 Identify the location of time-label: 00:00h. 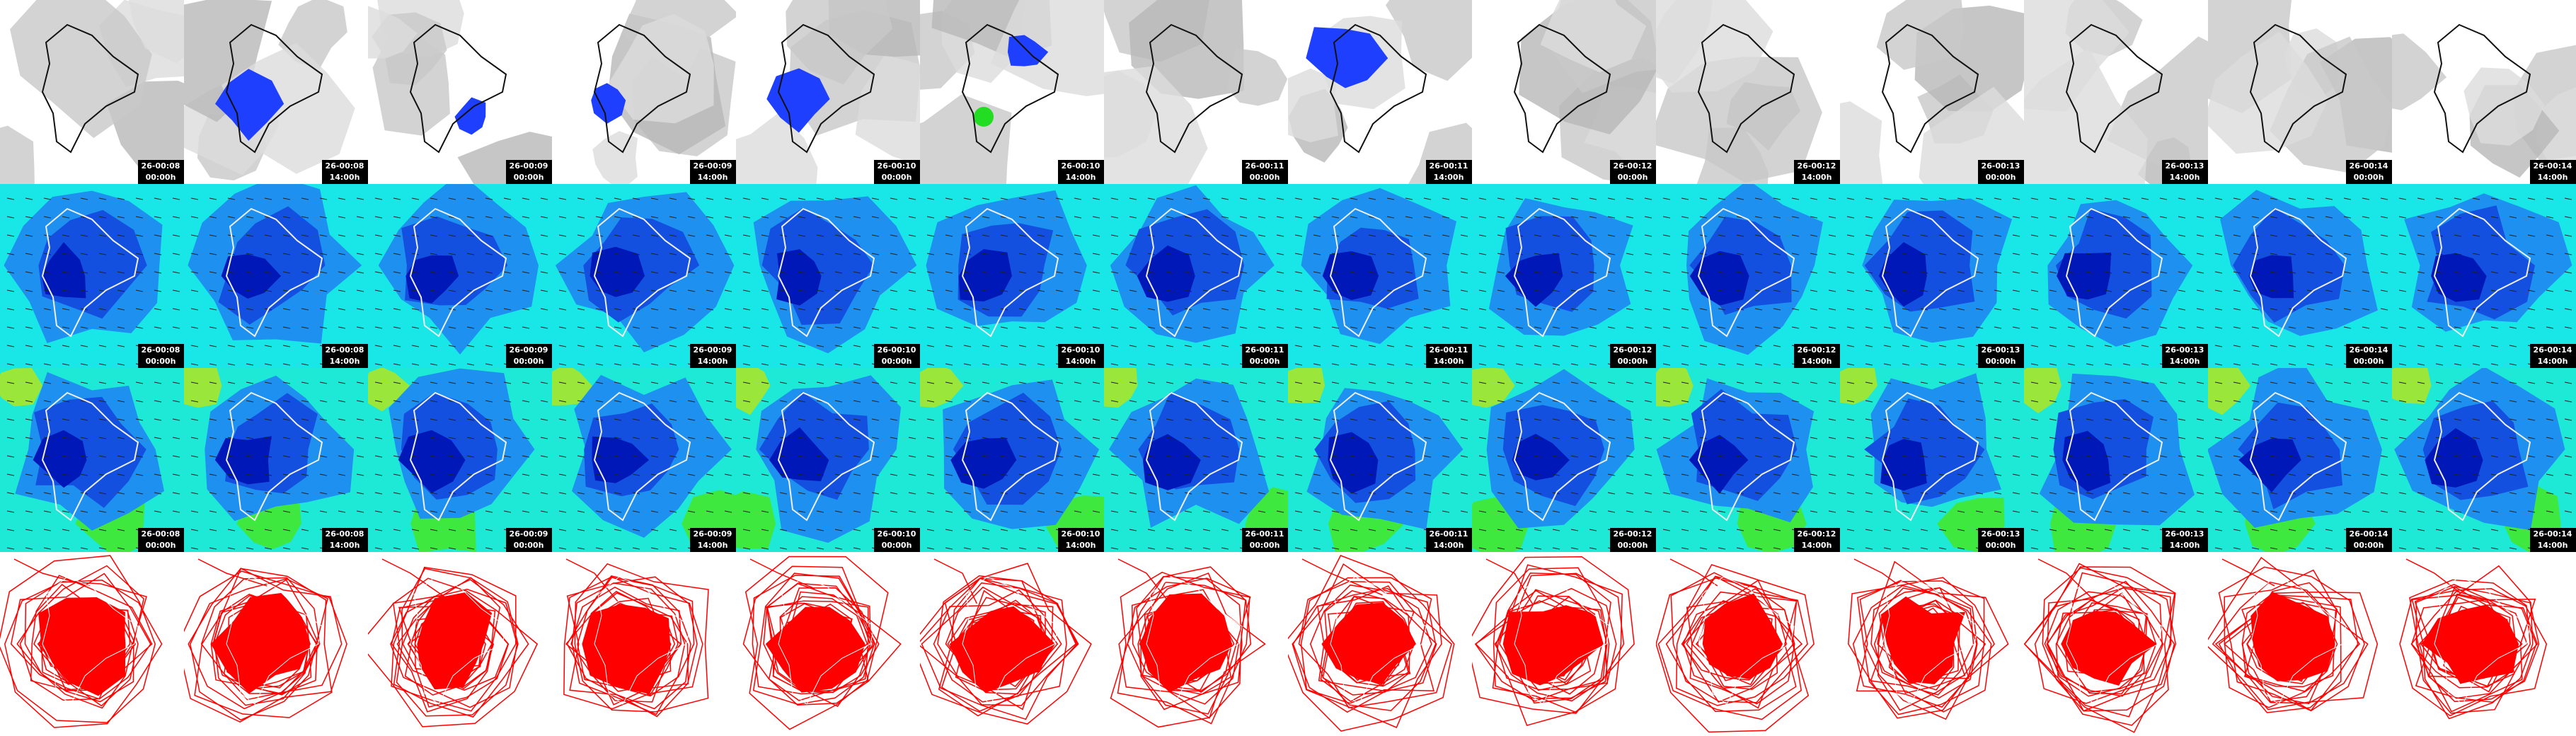
(529, 545).